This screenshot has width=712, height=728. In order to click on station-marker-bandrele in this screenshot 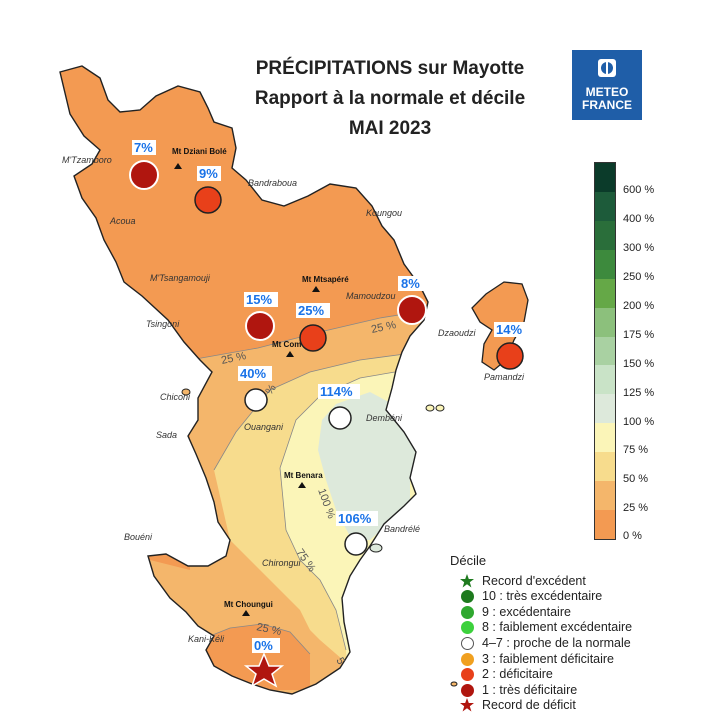, I will do `click(356, 544)`.